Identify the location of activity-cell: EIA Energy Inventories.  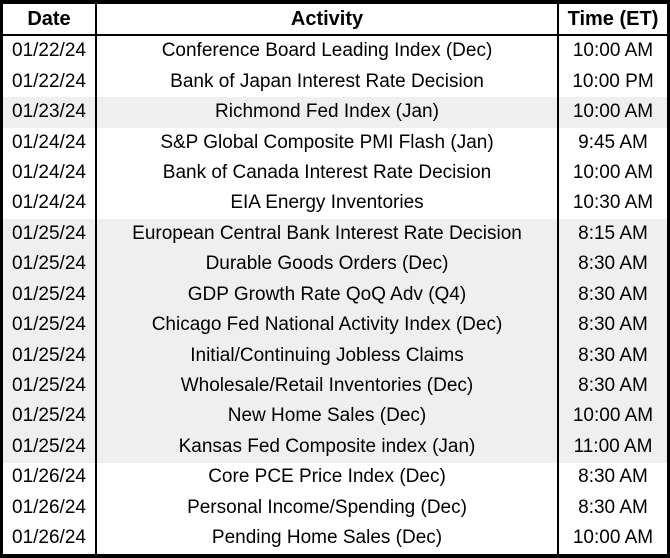
(327, 204).